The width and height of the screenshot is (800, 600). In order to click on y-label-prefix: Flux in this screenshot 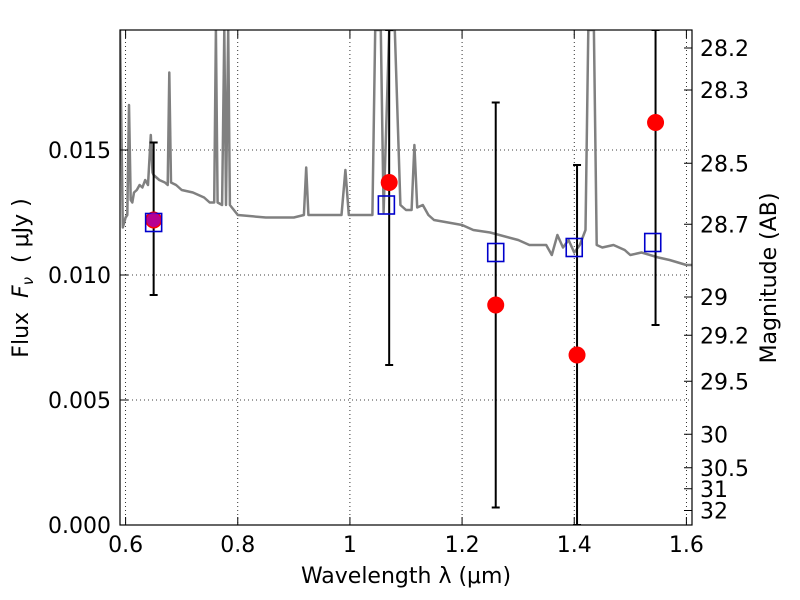, I will do `click(21, 328)`.